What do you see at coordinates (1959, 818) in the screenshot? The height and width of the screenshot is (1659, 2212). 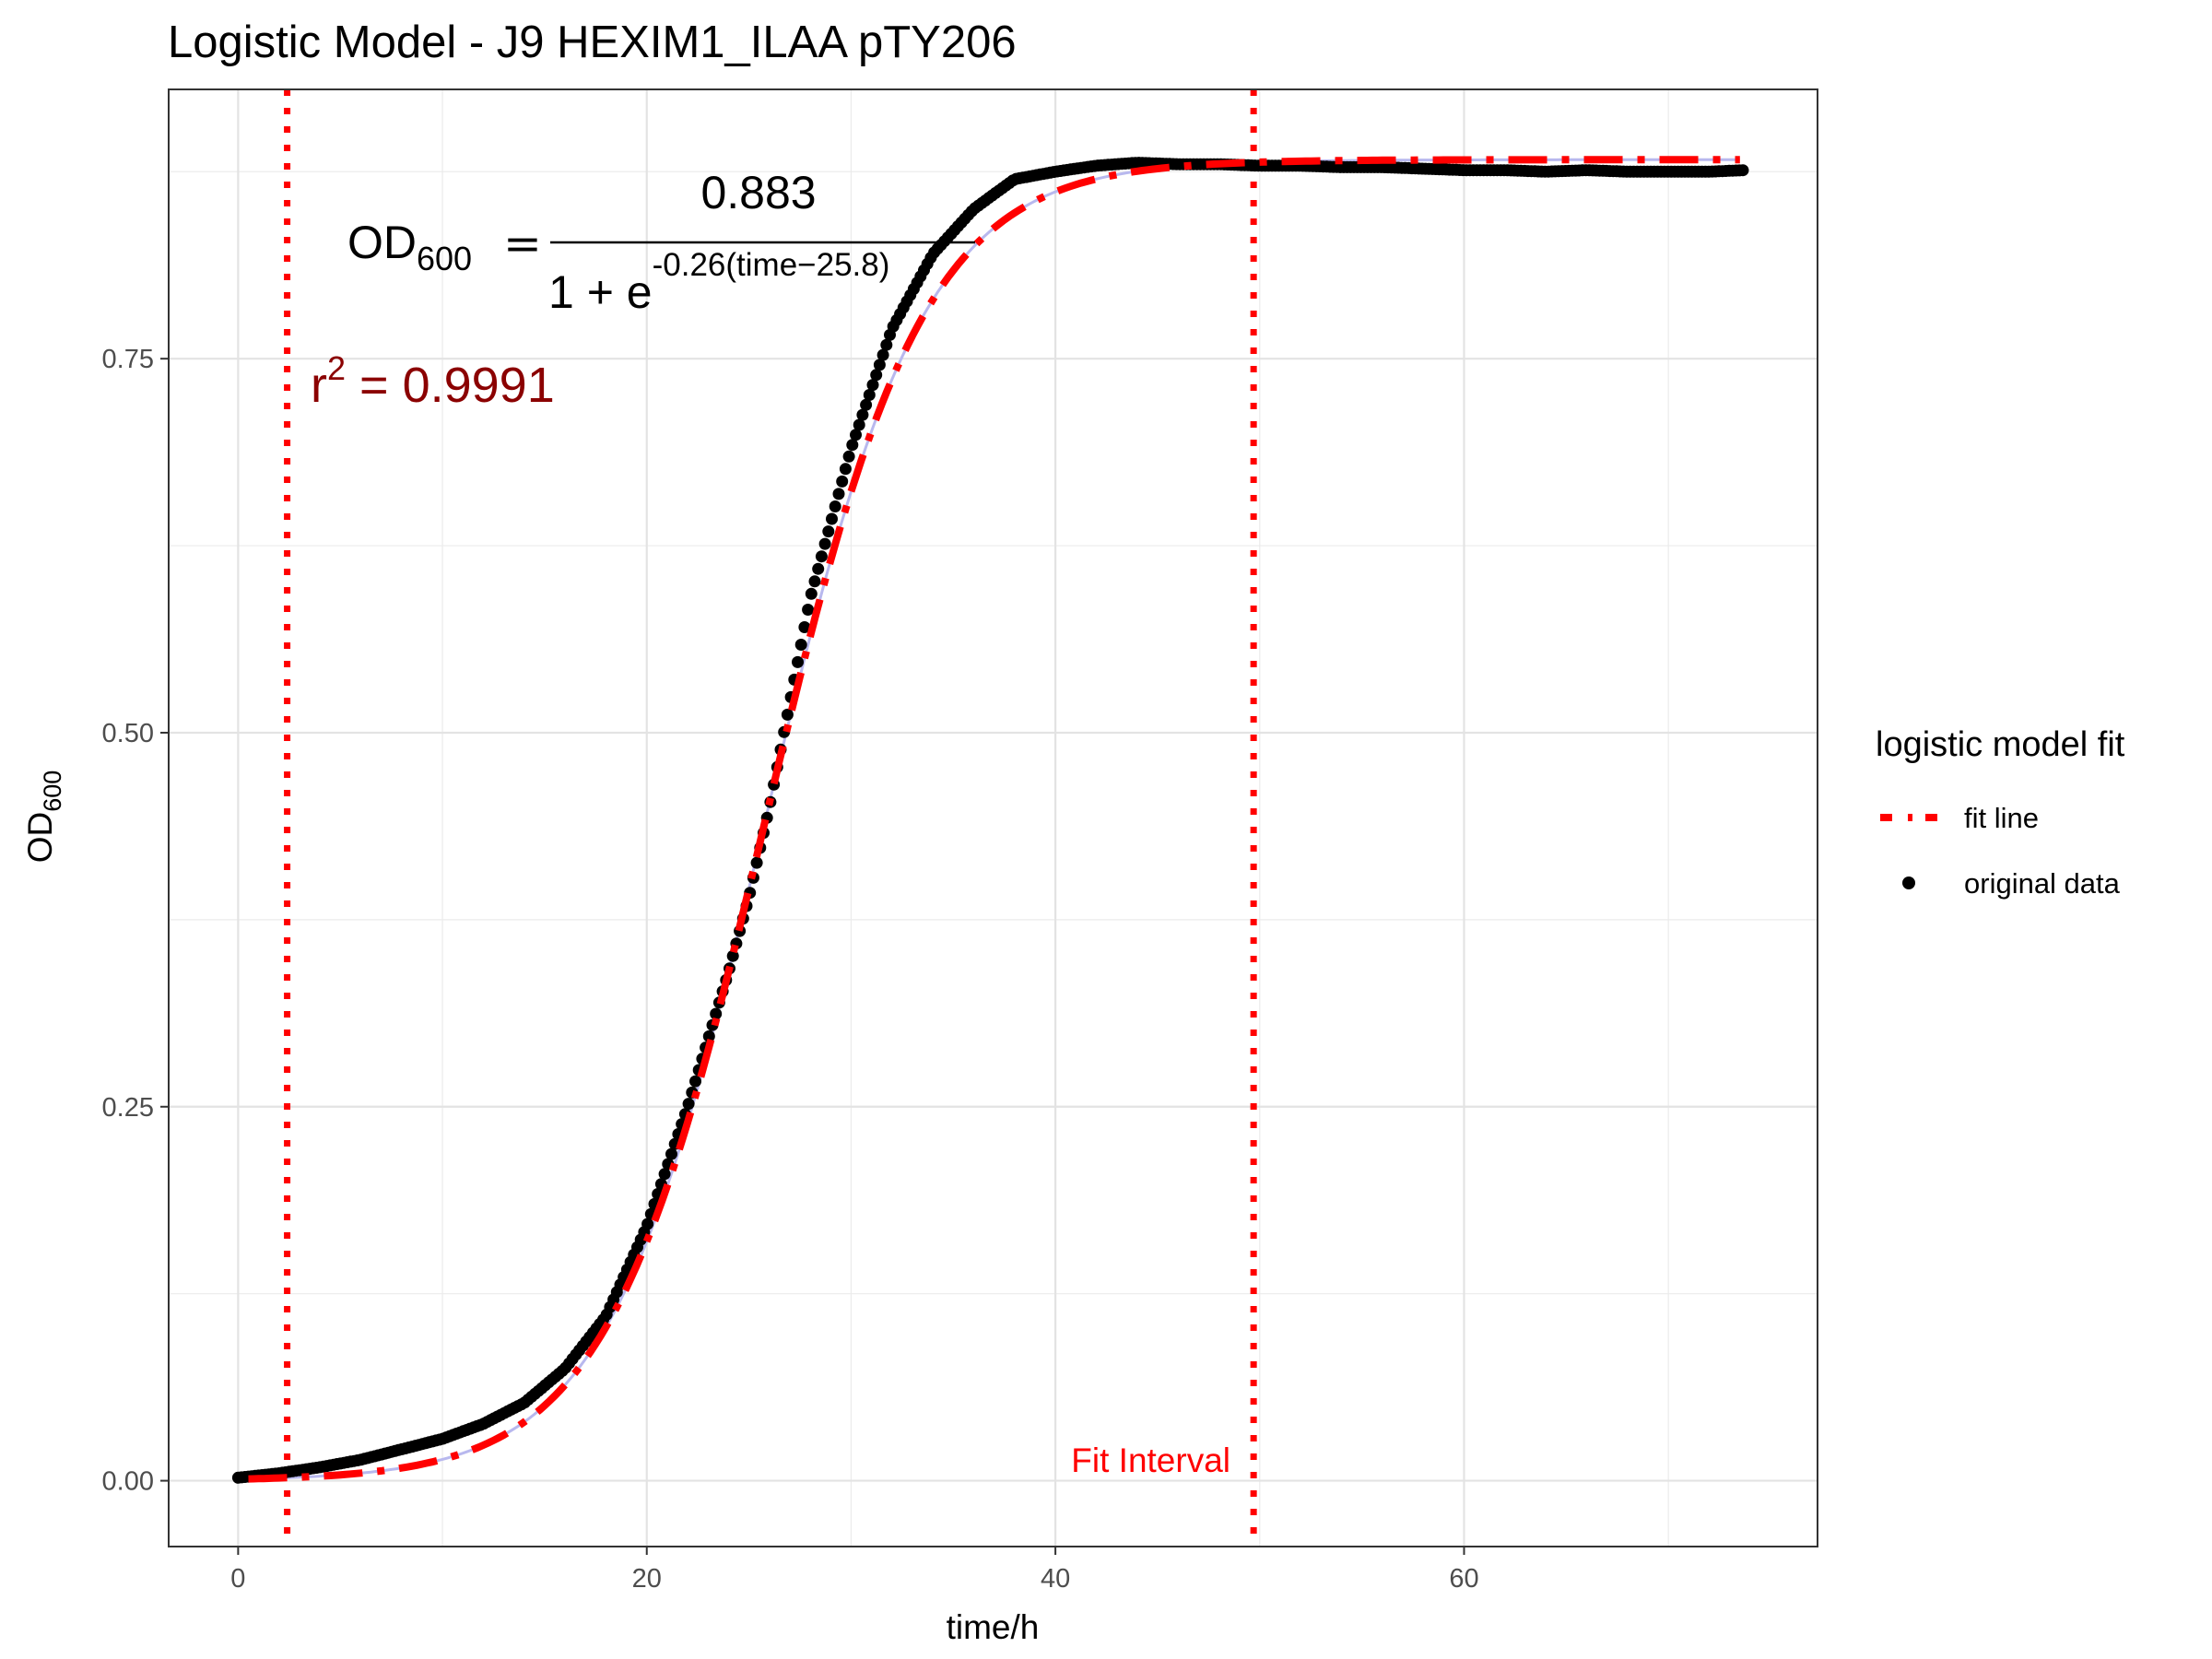 I see `legend-item-fit-line: fit line` at bounding box center [1959, 818].